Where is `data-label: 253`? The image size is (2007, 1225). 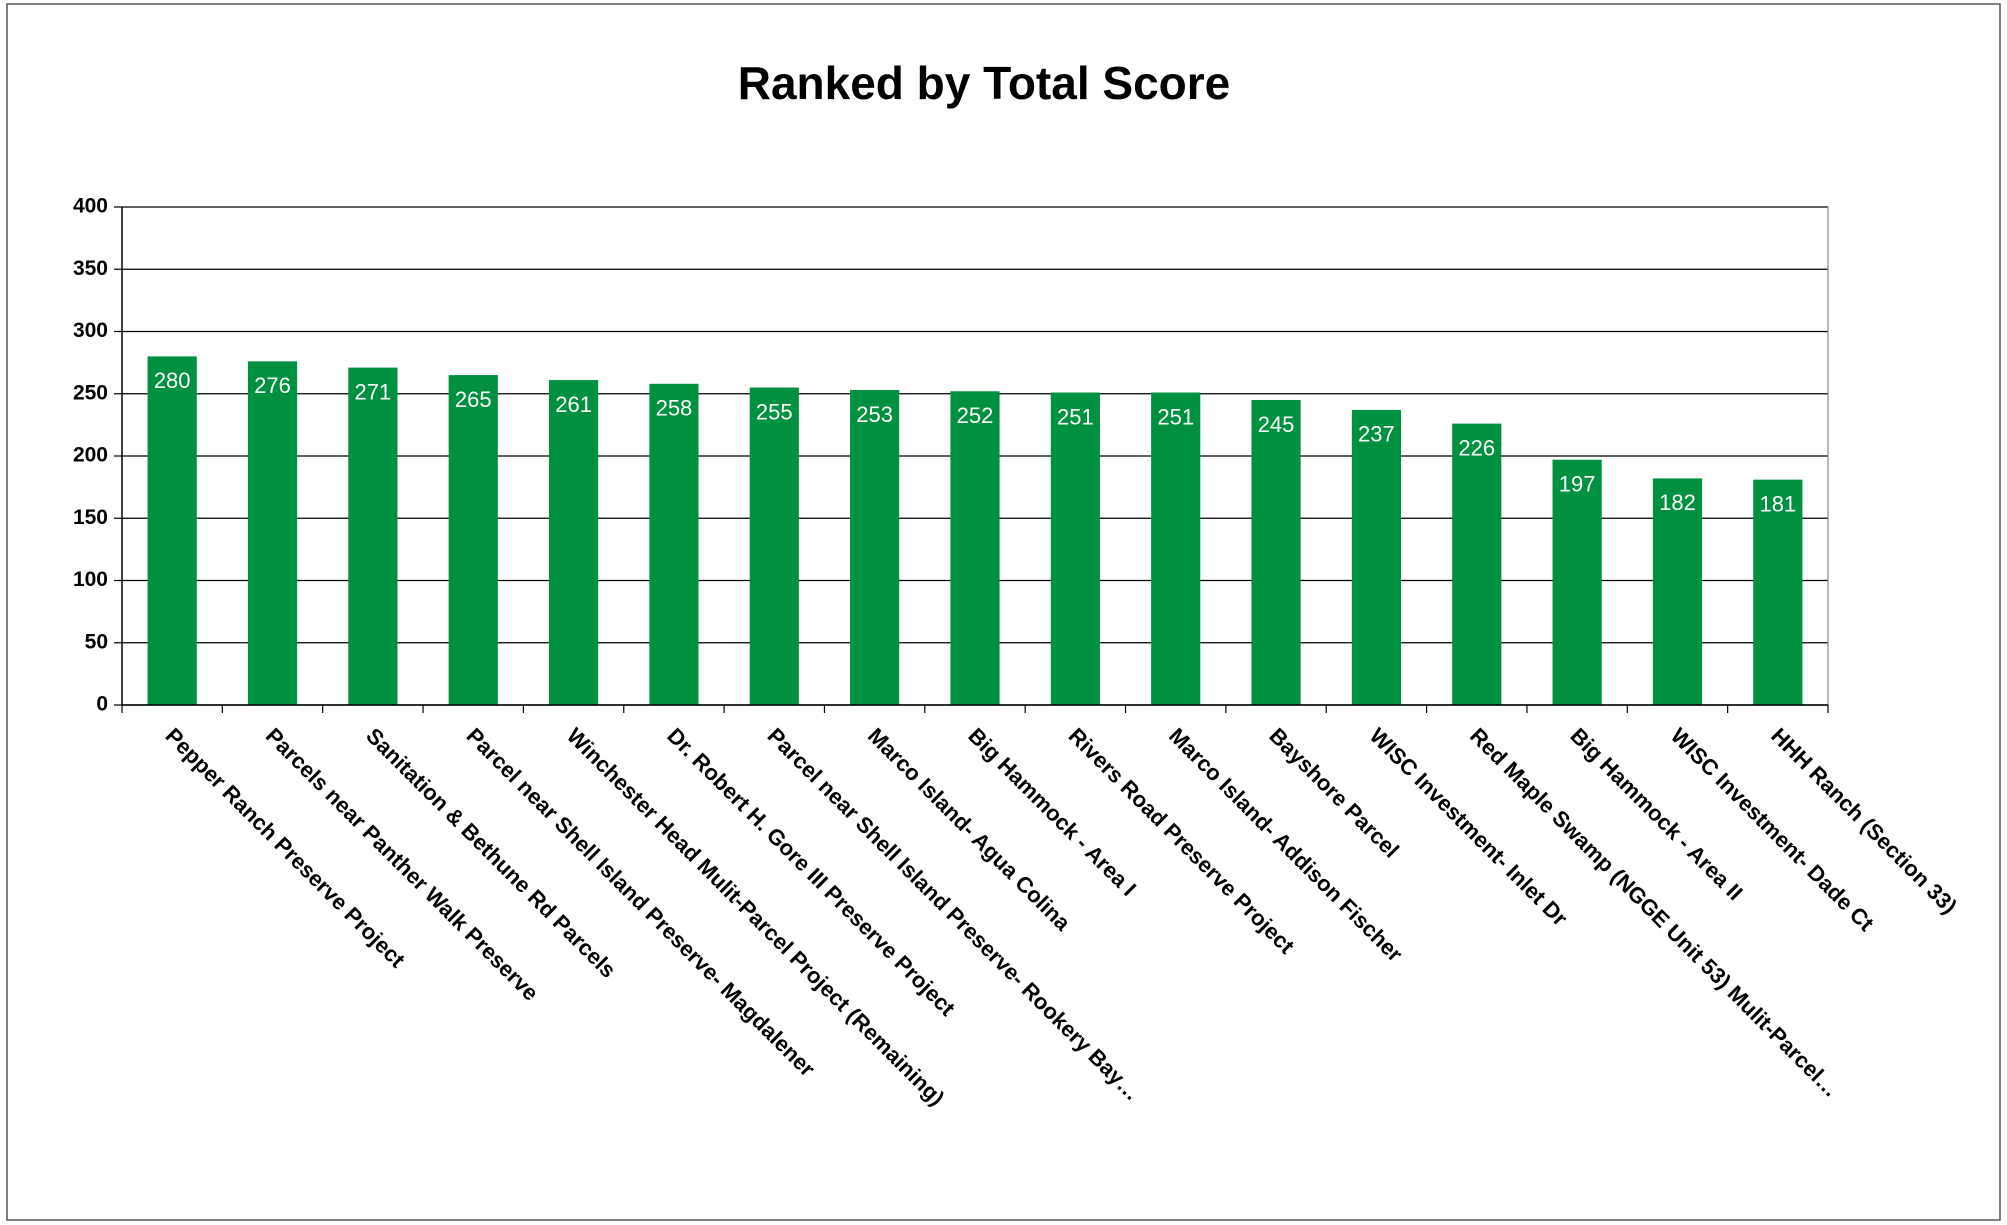 data-label: 253 is located at coordinates (874, 414).